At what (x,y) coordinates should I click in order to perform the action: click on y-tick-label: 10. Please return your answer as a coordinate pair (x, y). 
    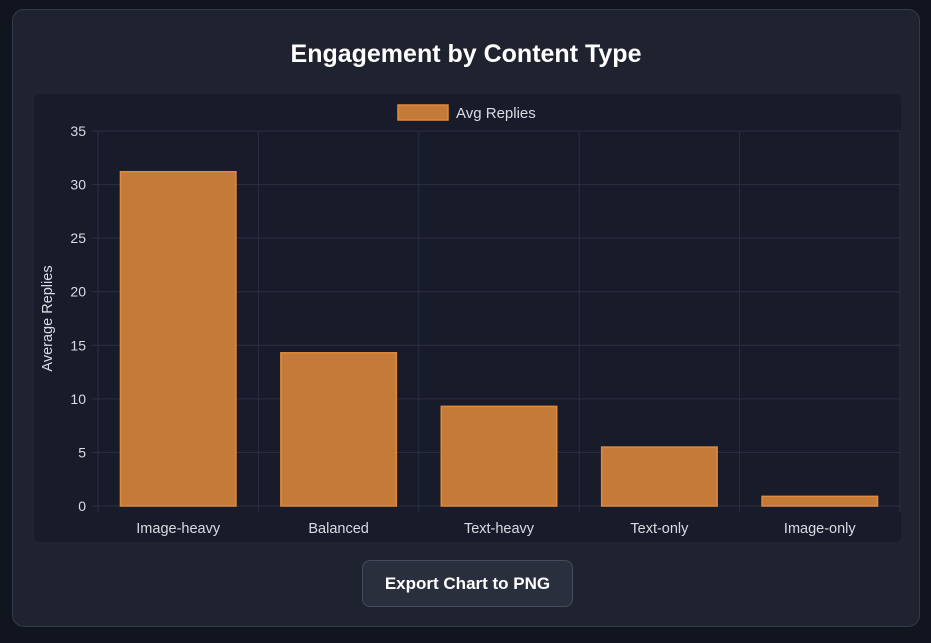
    Looking at the image, I should click on (78, 399).